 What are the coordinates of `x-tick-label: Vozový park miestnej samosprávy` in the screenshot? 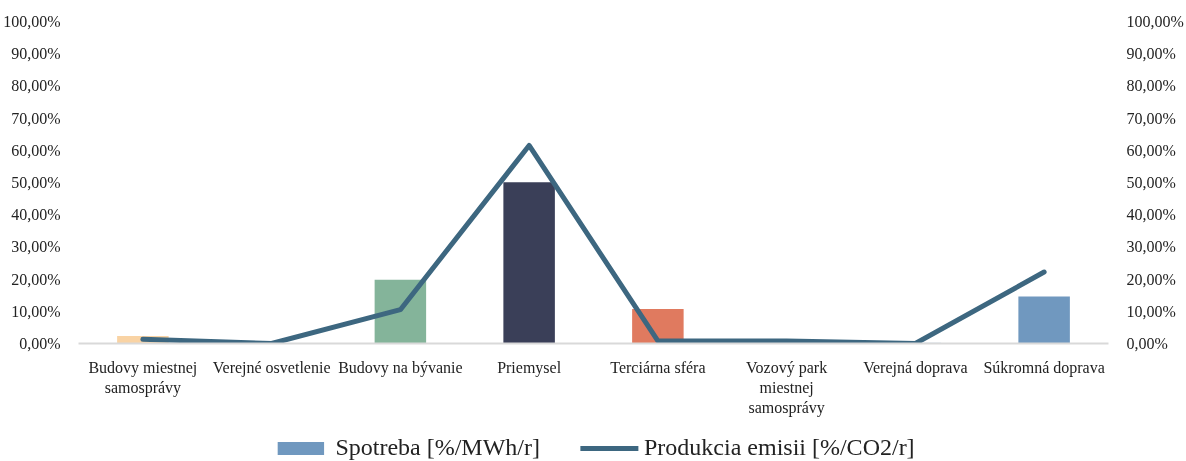 It's located at (787, 388).